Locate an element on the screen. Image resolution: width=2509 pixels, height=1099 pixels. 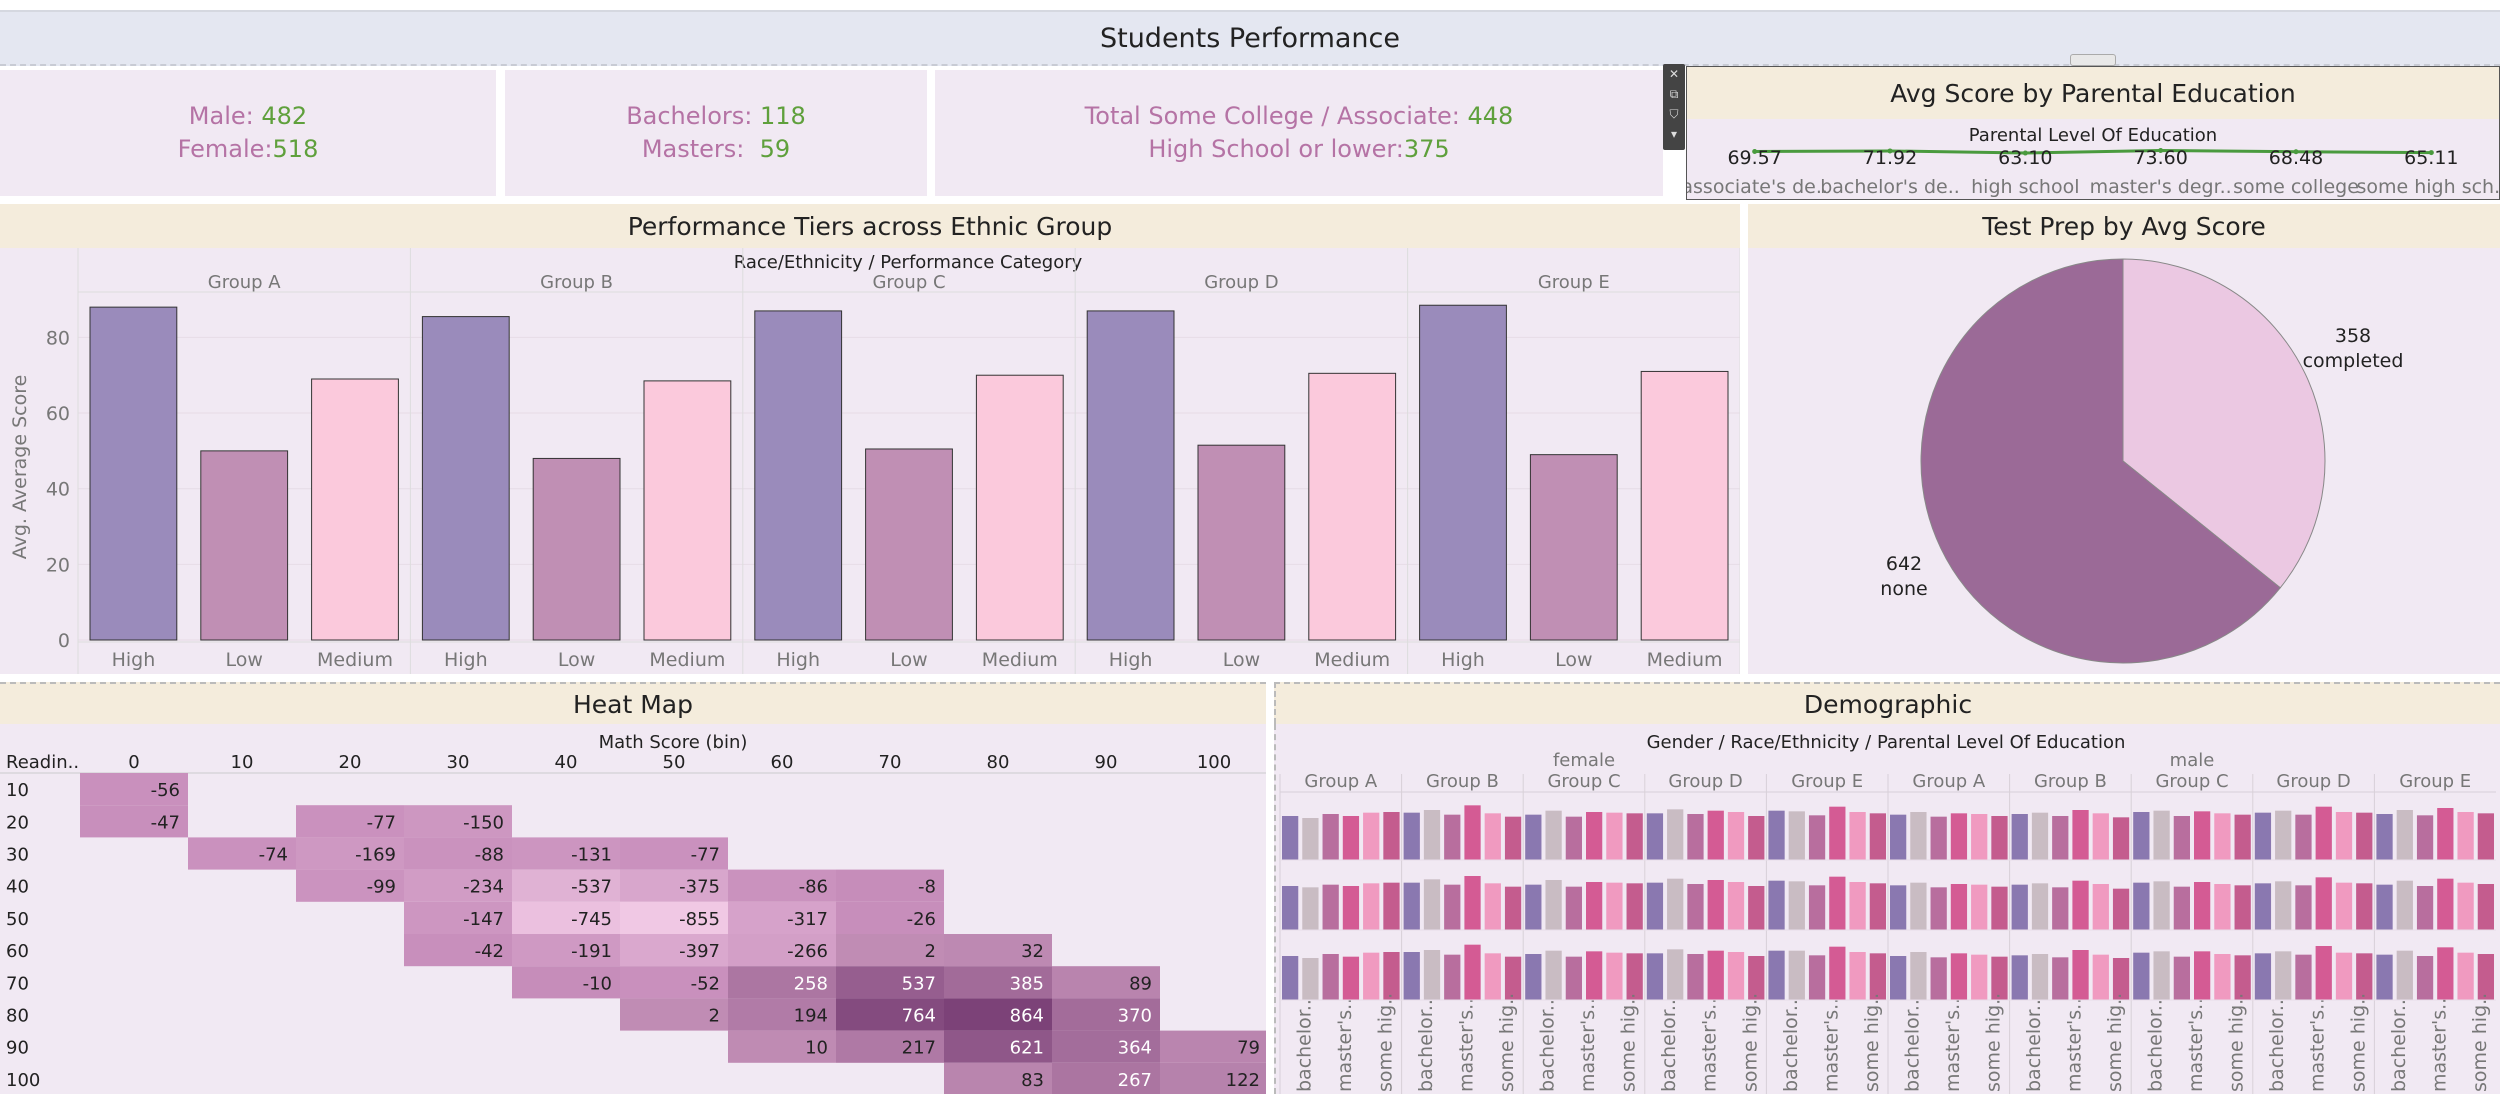
pie-chart: 358 completed 642 none is located at coordinates (2142, 461).